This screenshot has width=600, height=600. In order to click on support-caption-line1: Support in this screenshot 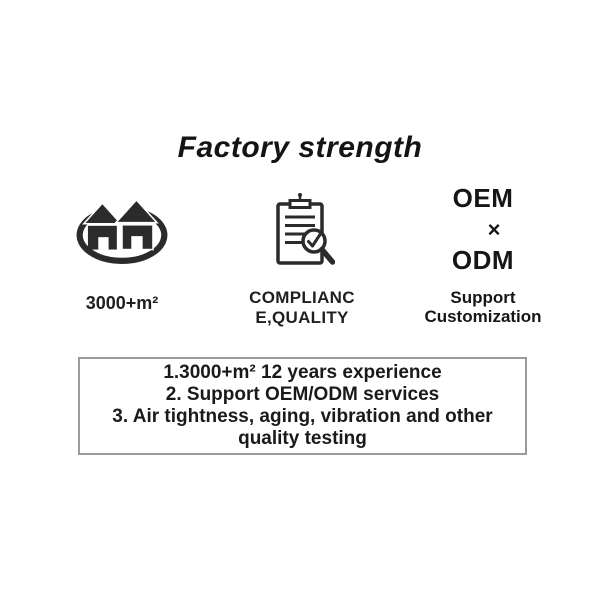, I will do `click(483, 297)`.